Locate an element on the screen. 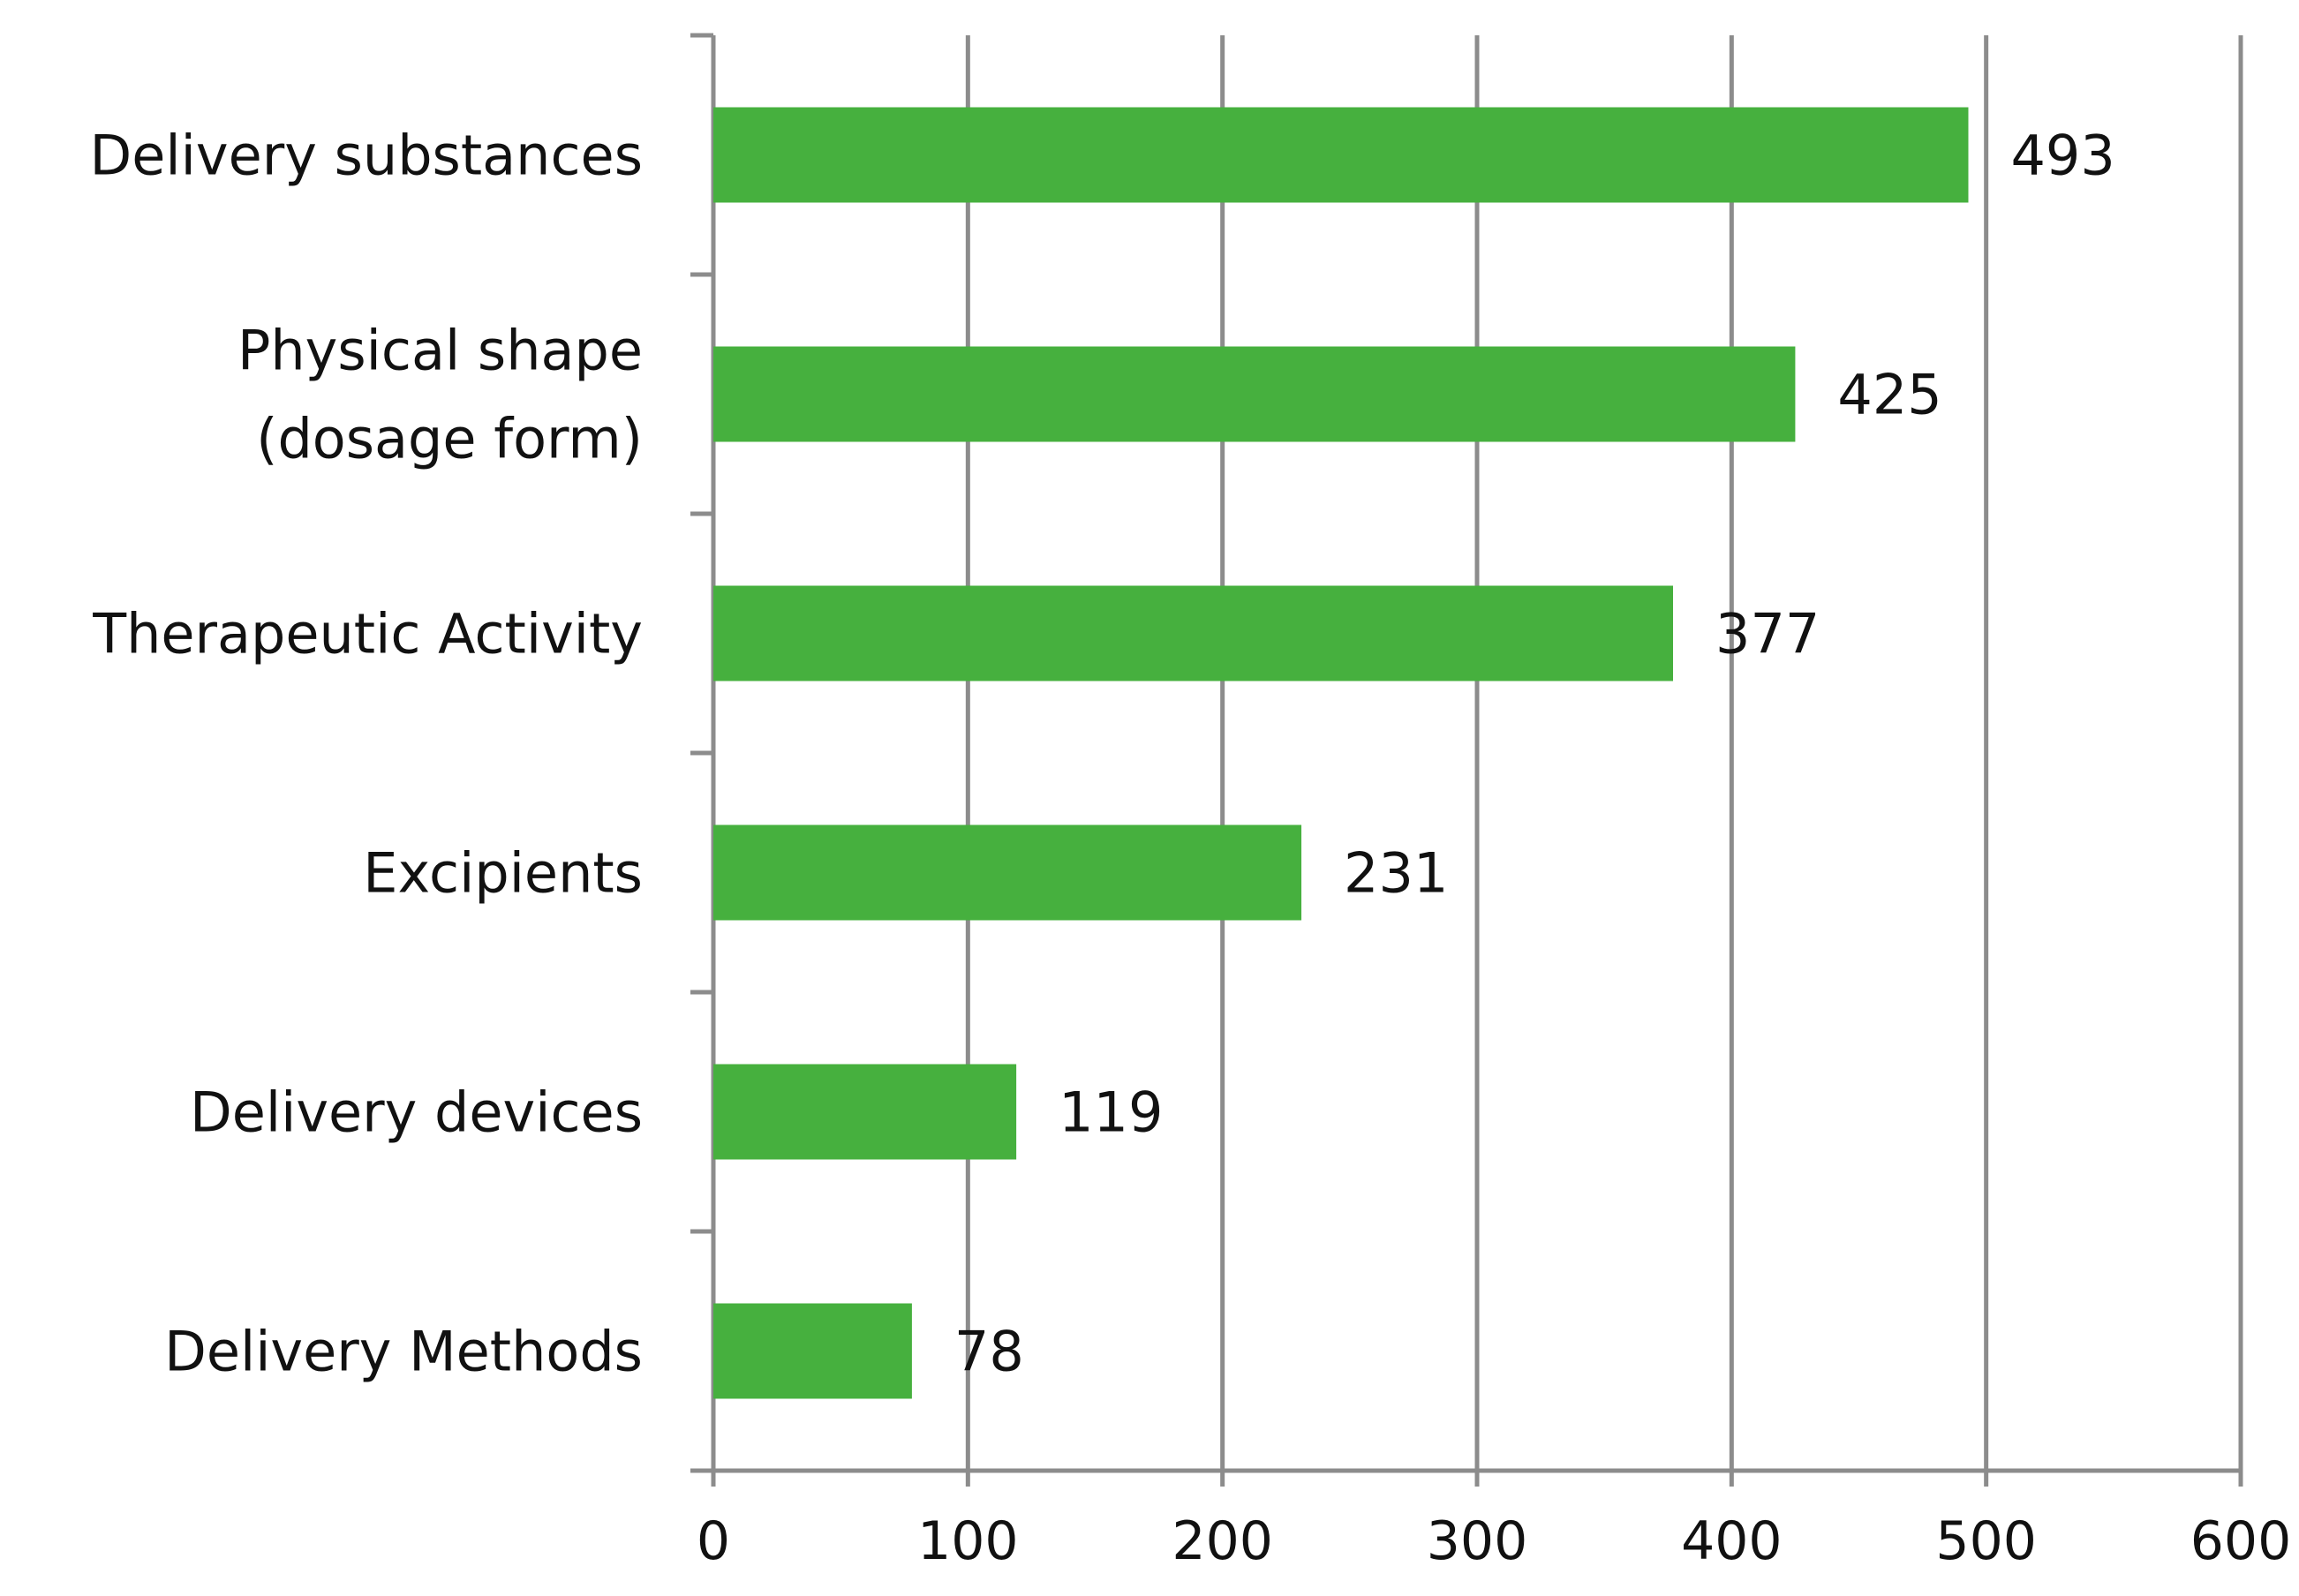  x-tick-label: 200 is located at coordinates (1222, 1541).